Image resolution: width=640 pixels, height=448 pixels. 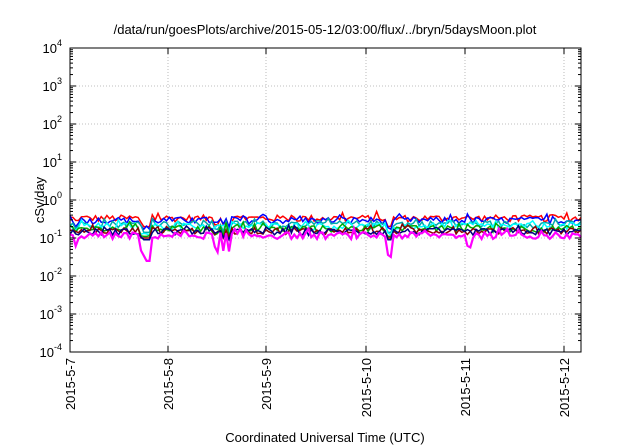 What do you see at coordinates (564, 387) in the screenshot?
I see `x-tick-label: 2015-5-12` at bounding box center [564, 387].